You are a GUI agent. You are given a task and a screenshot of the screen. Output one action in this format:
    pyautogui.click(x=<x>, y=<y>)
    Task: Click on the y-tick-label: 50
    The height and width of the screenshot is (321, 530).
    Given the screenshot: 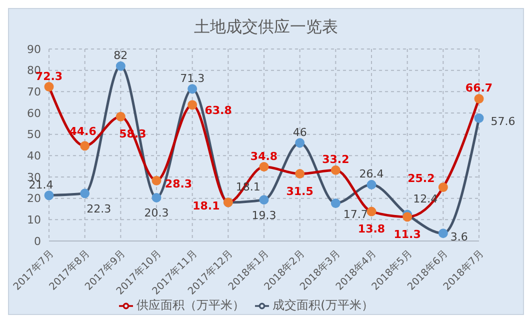 What is the action you would take?
    pyautogui.click(x=34, y=135)
    